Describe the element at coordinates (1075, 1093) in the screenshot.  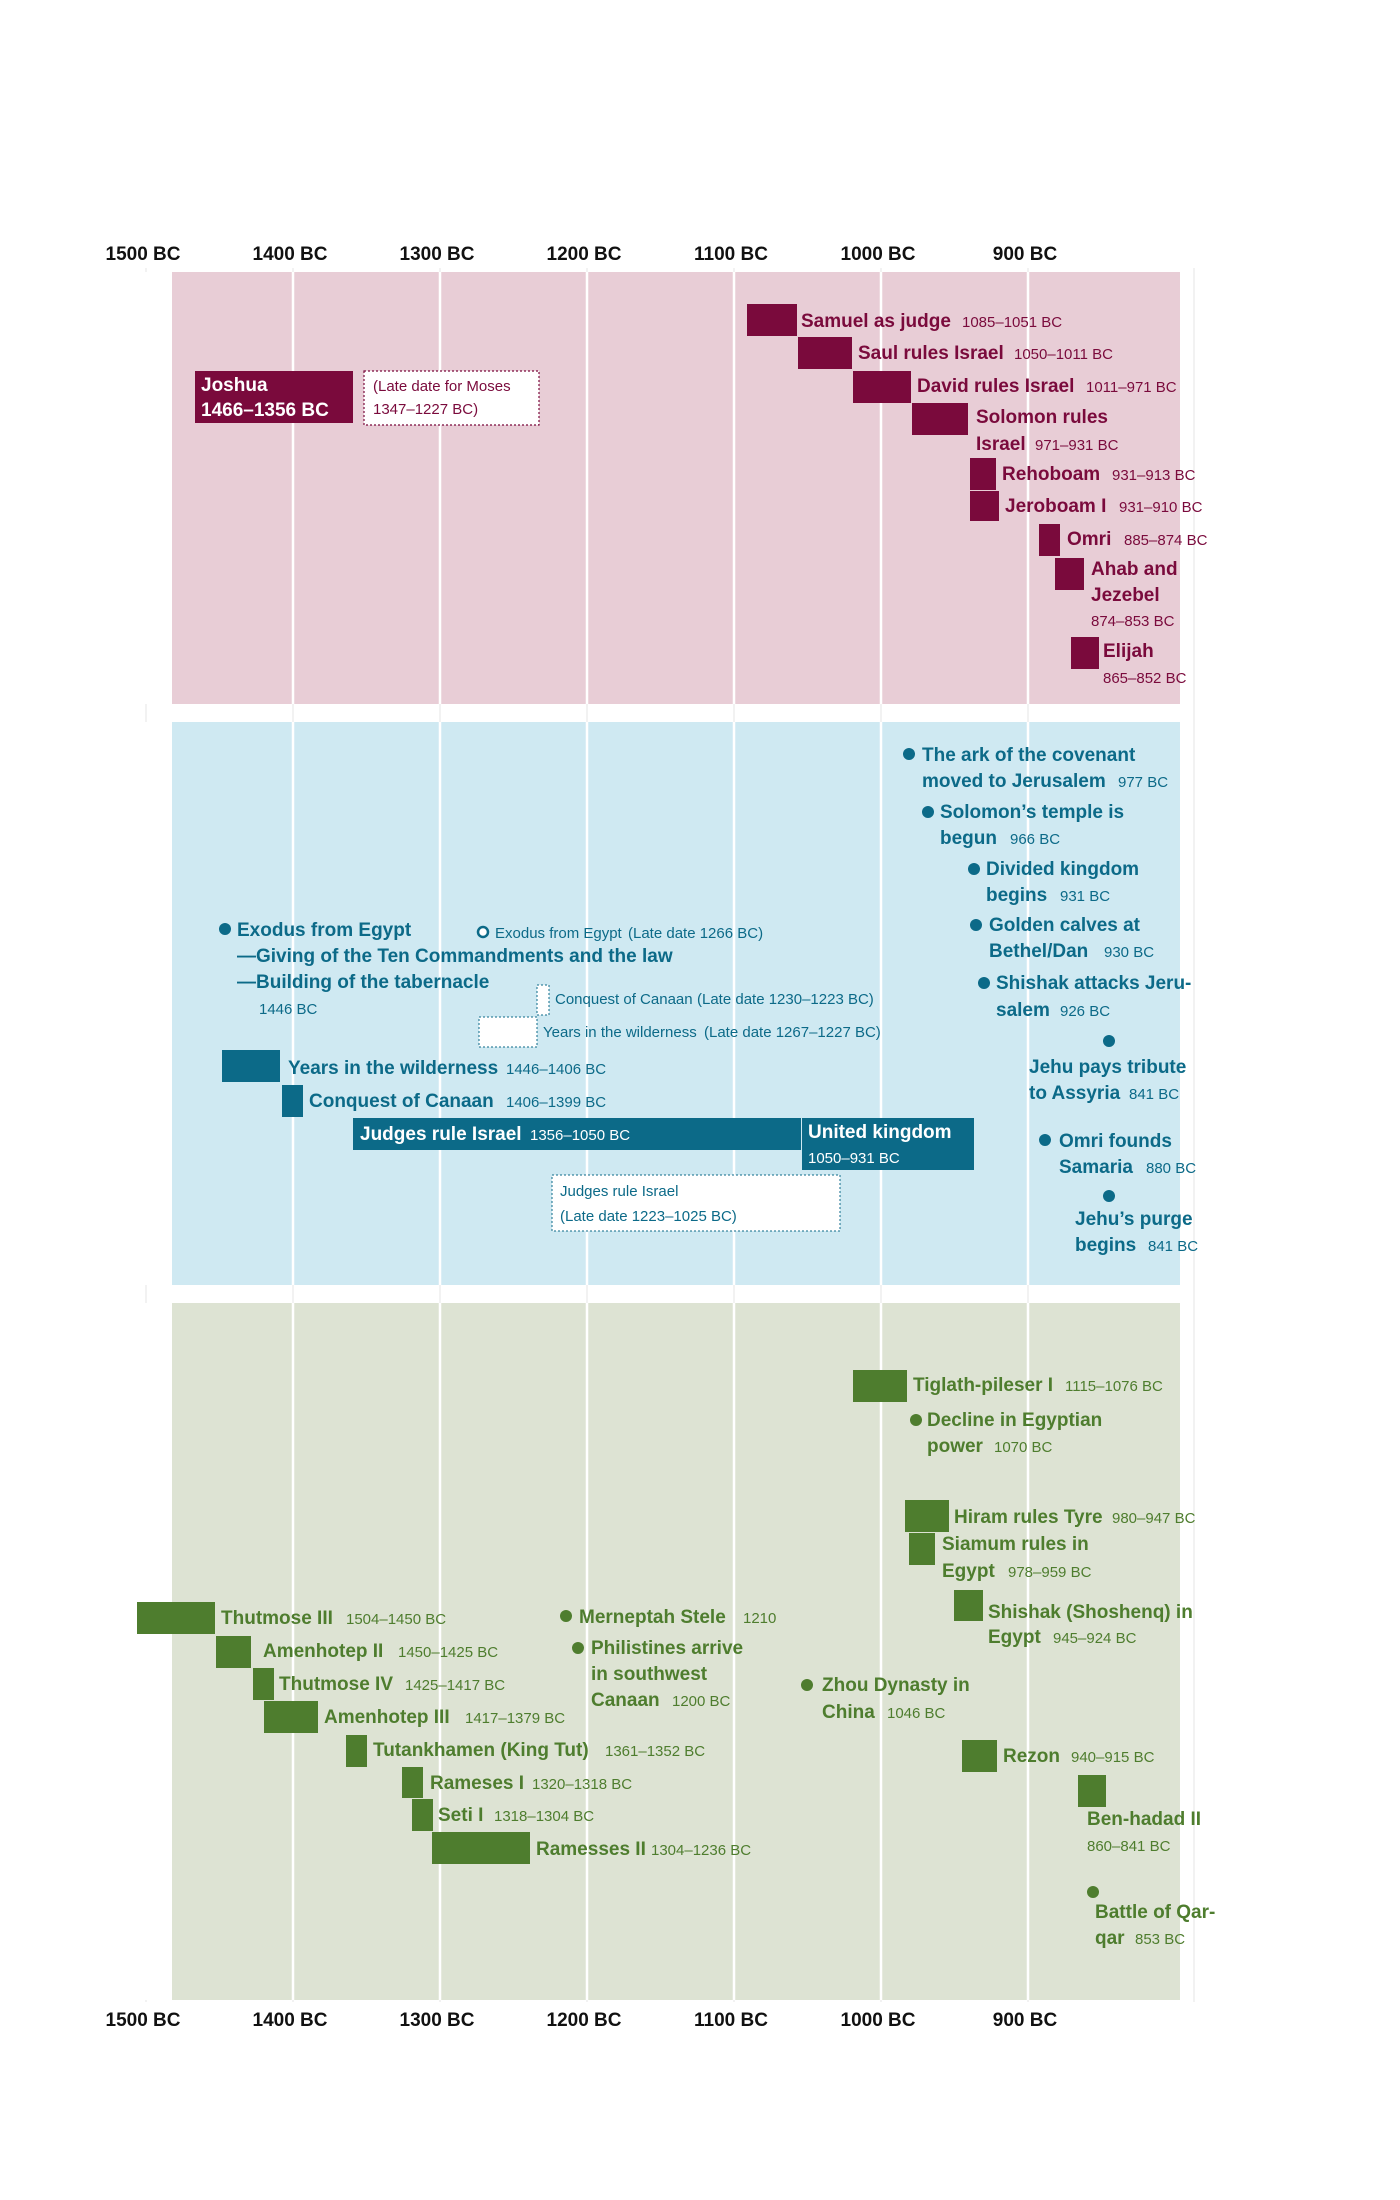
I see `jehu-tribute-line2: to Assyria` at that location.